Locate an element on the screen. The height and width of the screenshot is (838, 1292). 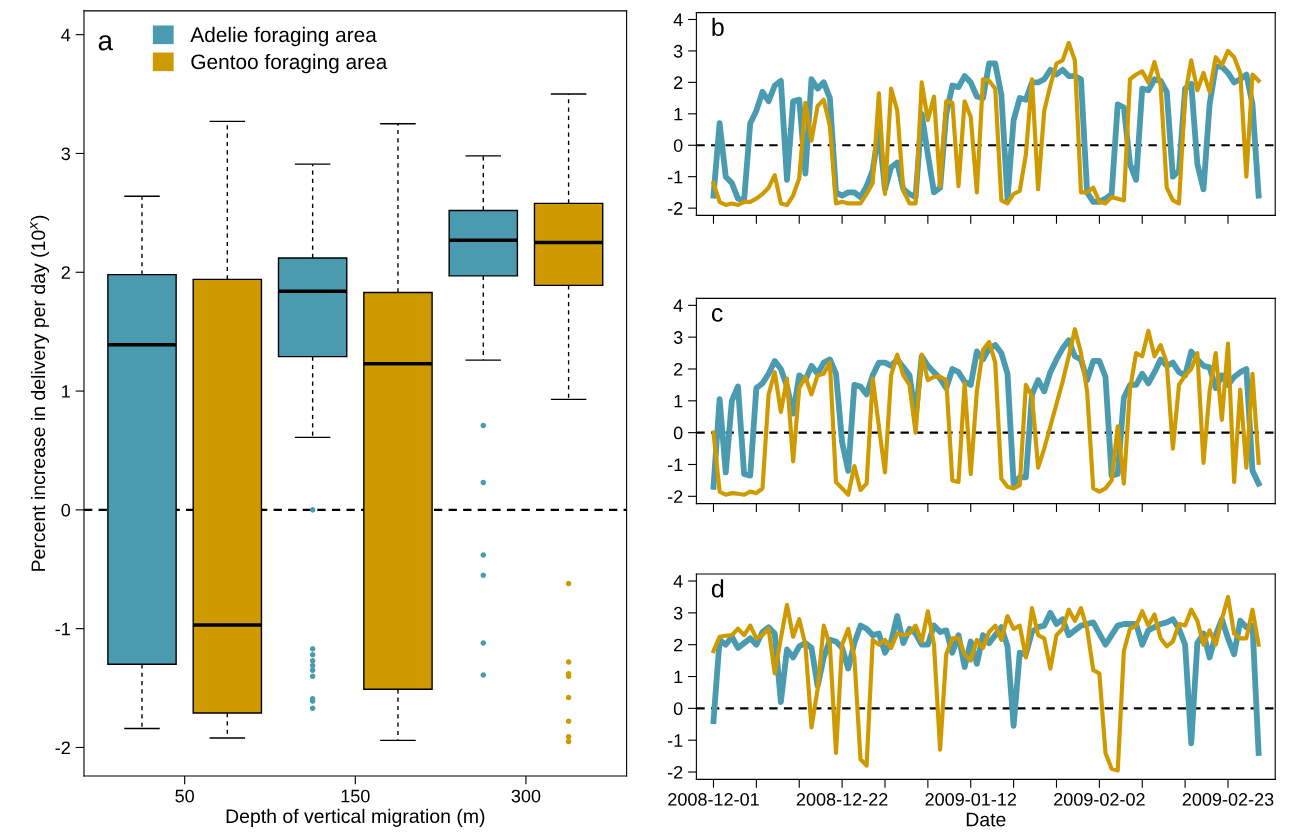
x-tick-label: 2008-12-01 is located at coordinates (713, 799).